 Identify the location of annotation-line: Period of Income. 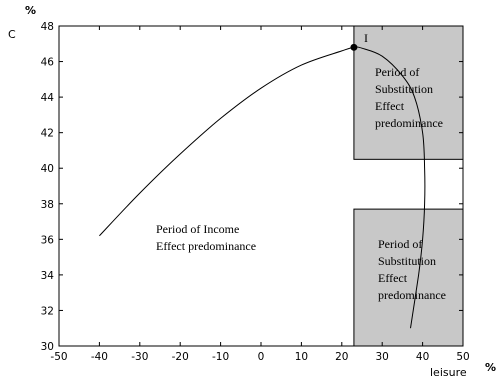
(197, 229).